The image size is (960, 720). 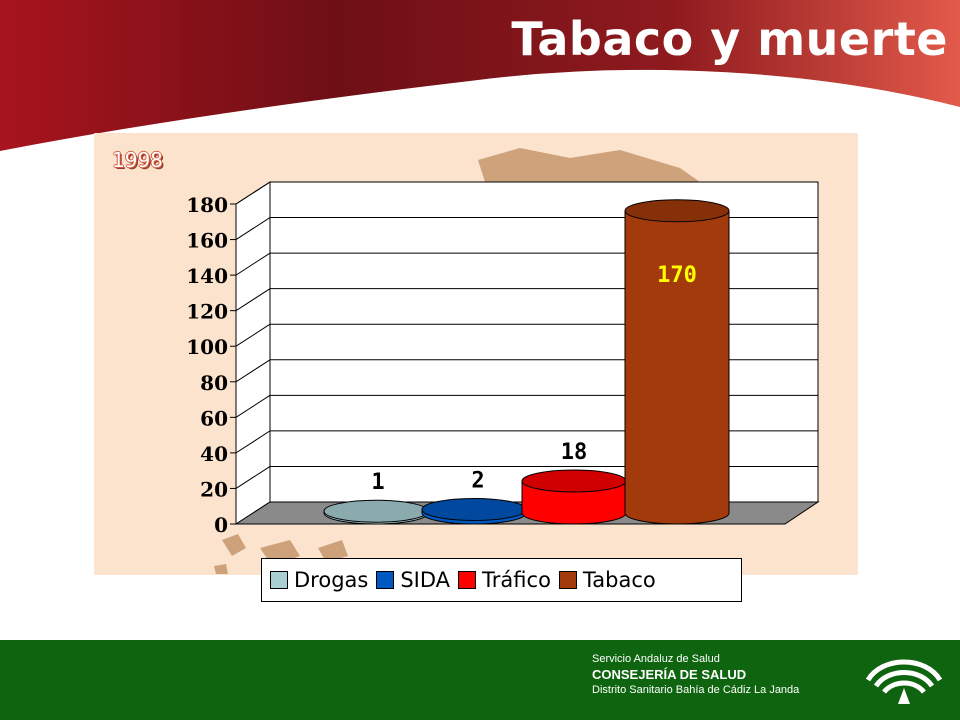 What do you see at coordinates (656, 659) in the screenshot?
I see `footer-org: Servicio Andaluz de Salud` at bounding box center [656, 659].